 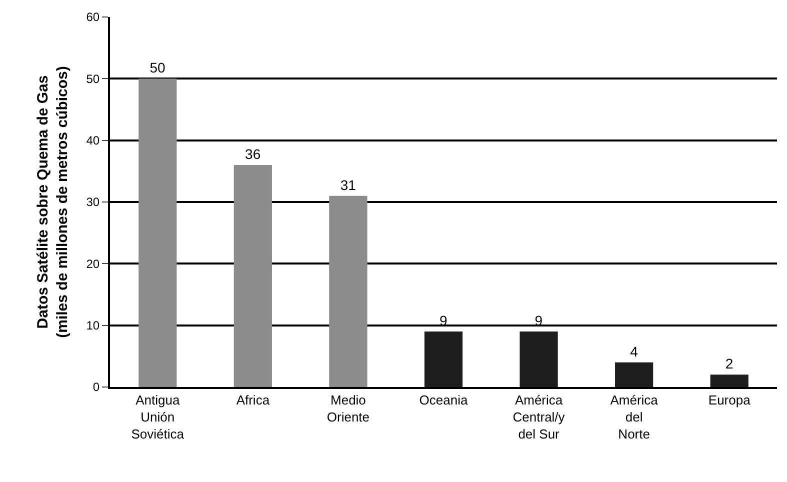 I want to click on x-tick-label: Europa, so click(x=730, y=400).